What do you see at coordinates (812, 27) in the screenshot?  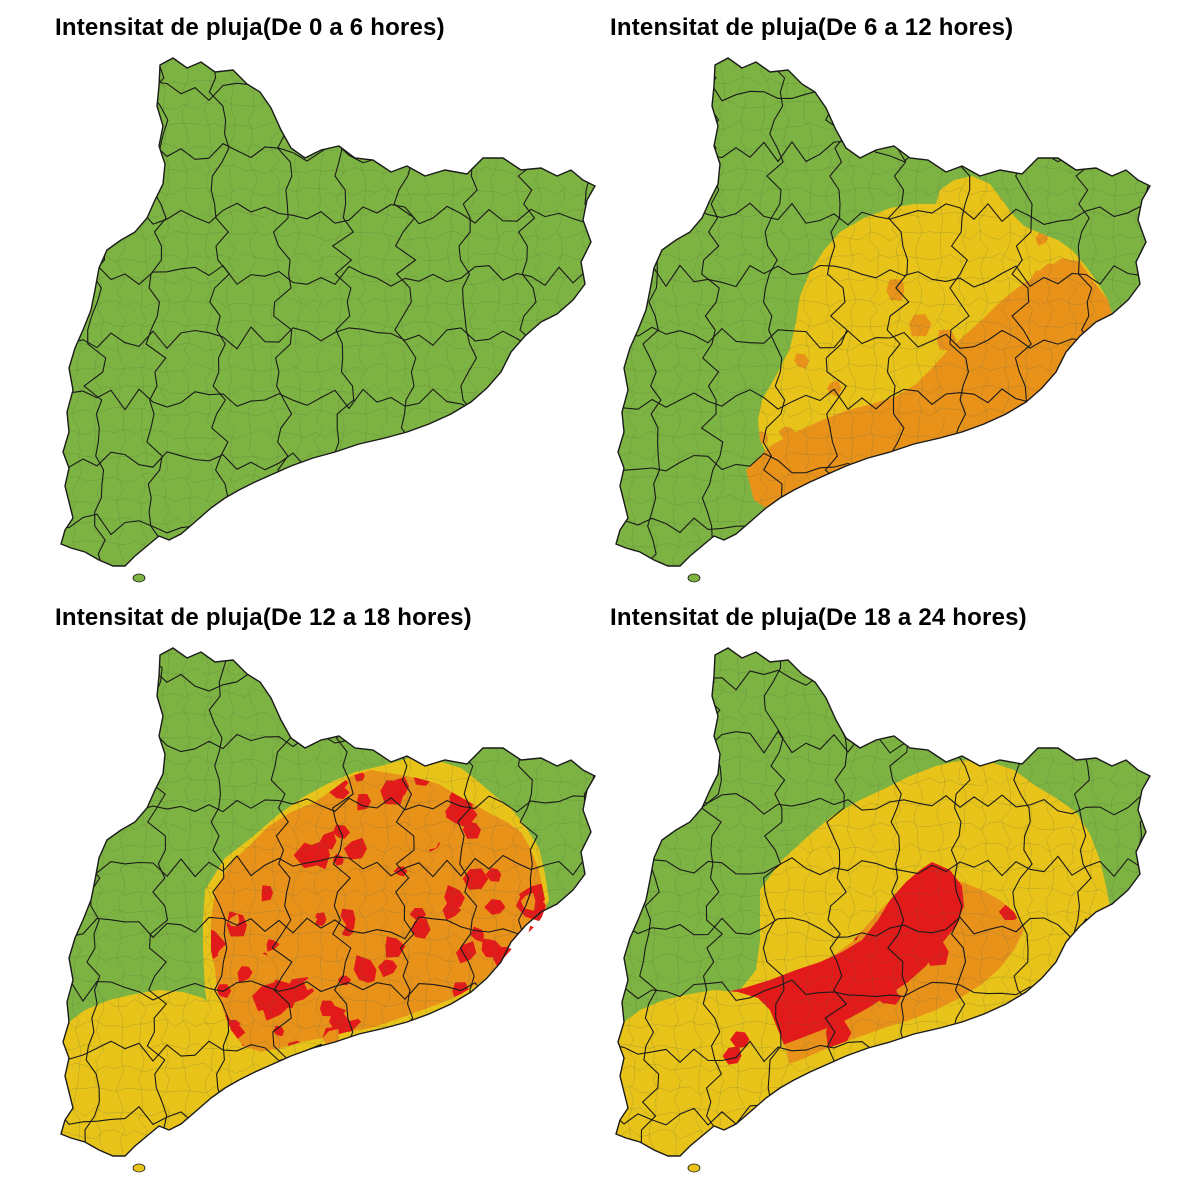 I see `panel-title: Intensitat de pluja(De 6 a 12 hores)` at bounding box center [812, 27].